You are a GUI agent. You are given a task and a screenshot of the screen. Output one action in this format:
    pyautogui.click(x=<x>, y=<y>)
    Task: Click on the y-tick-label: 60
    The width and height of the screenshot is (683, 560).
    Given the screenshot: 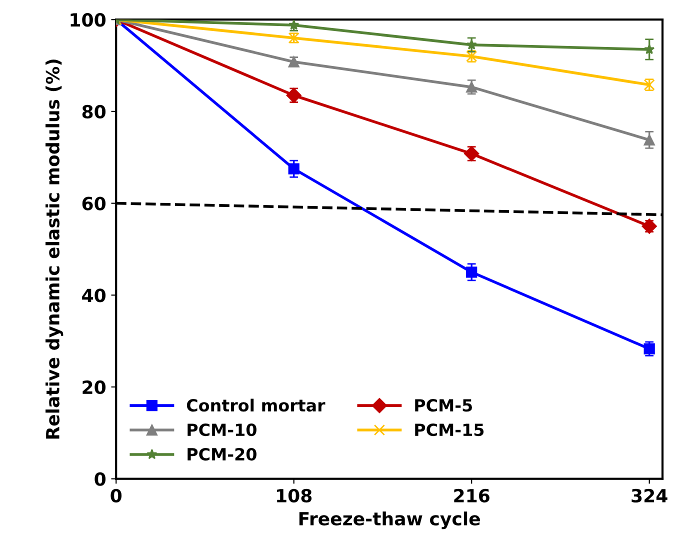 What is the action you would take?
    pyautogui.click(x=94, y=203)
    